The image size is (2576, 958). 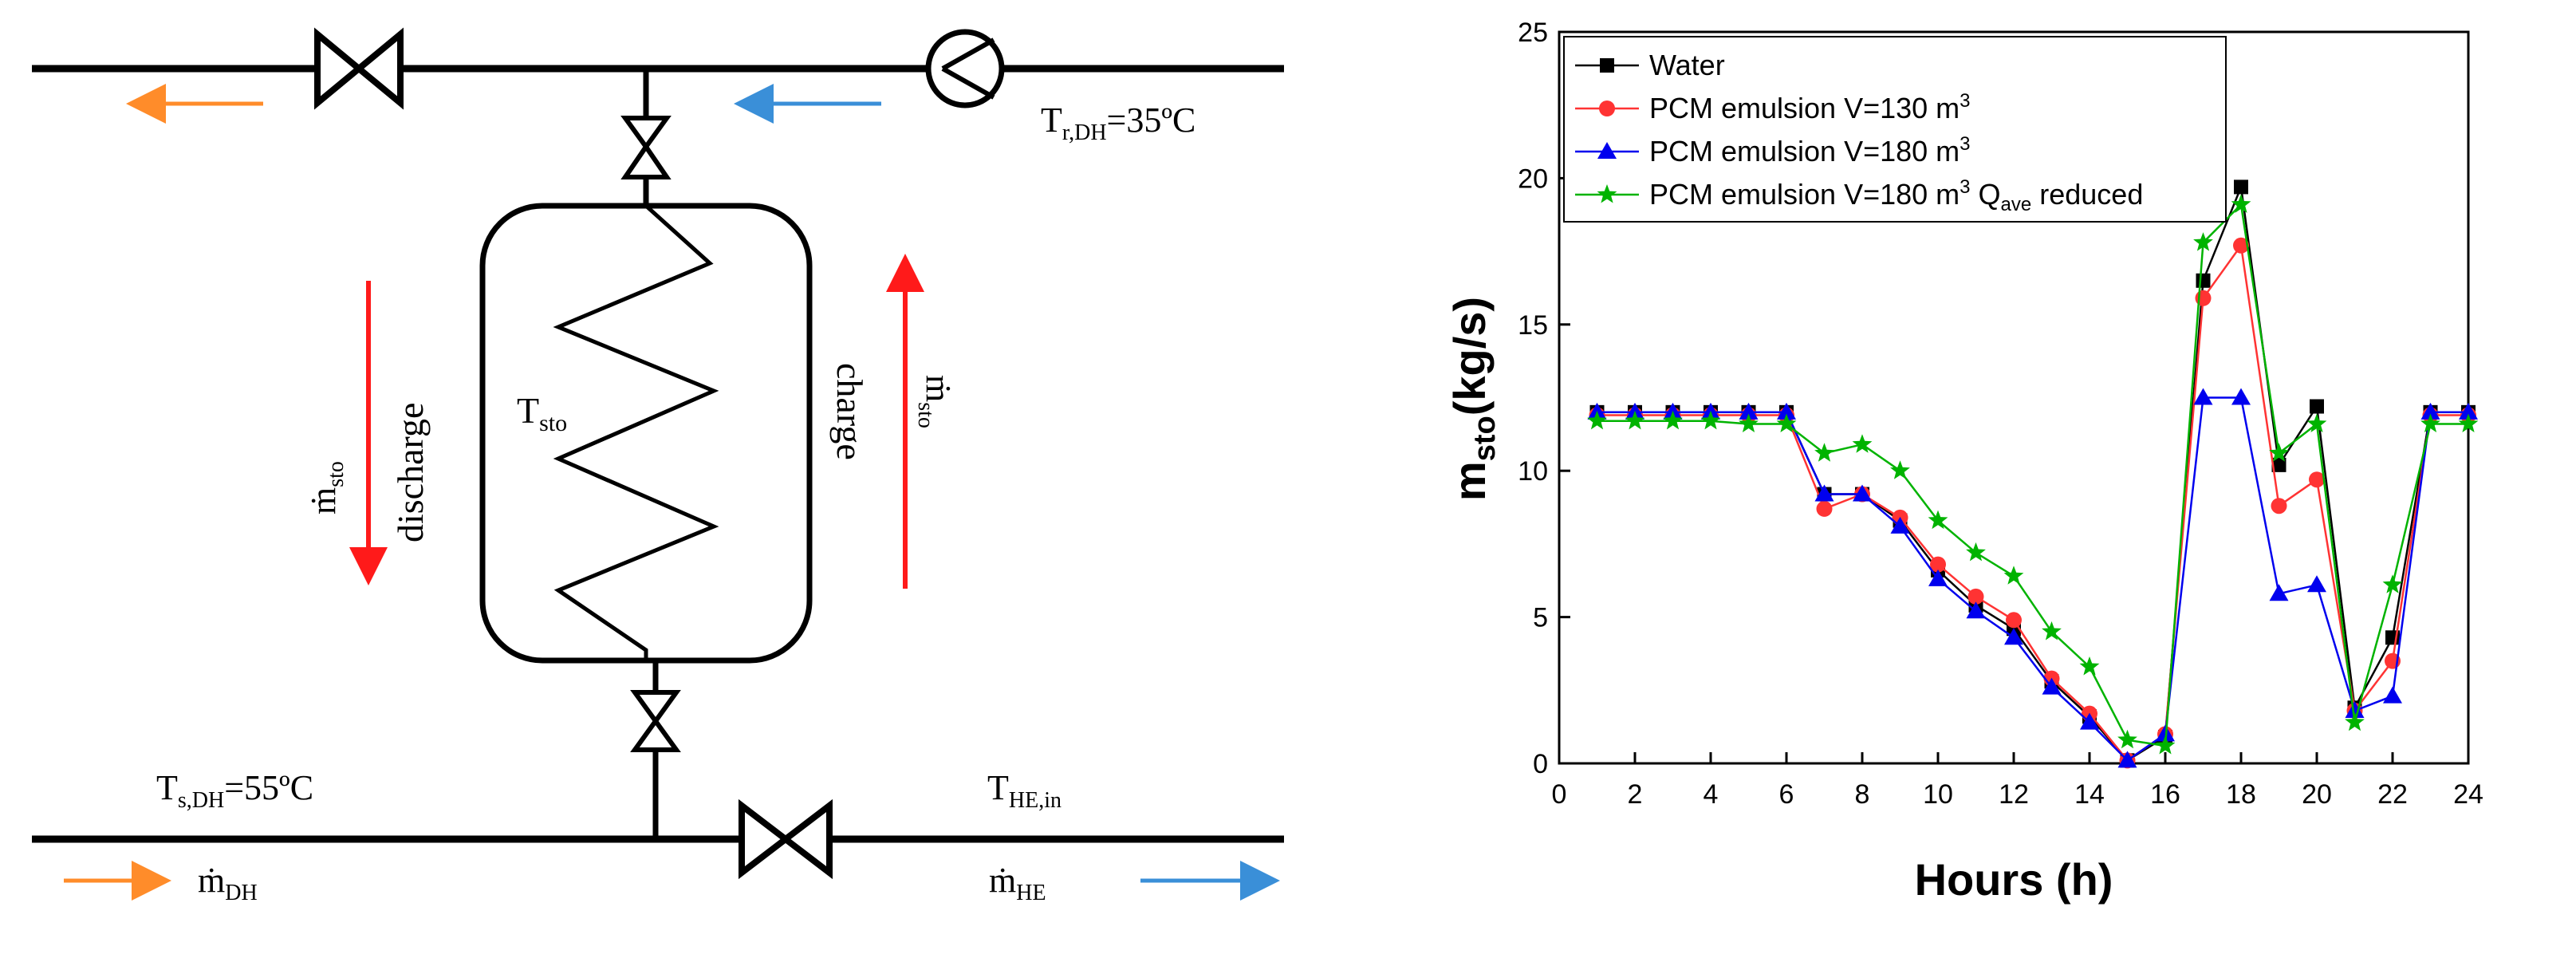 I want to click on he-inlet-temperature-label: THE,in, so click(x=1024, y=790).